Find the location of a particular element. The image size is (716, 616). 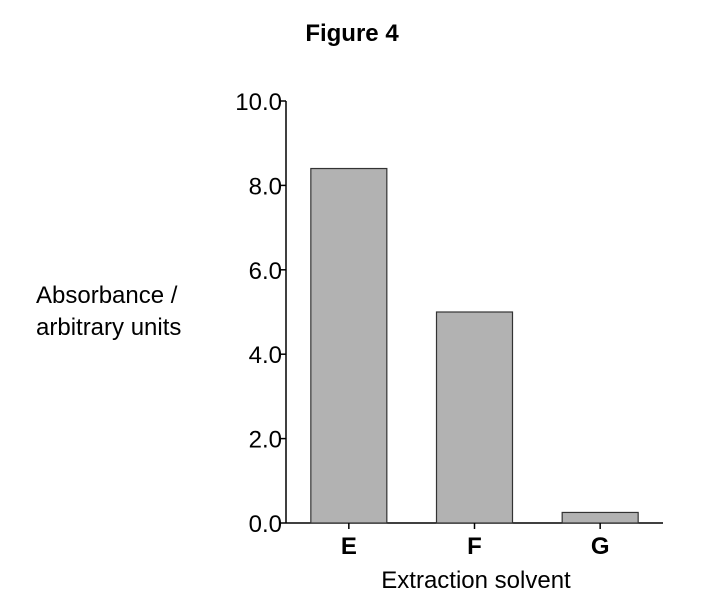

bar-G is located at coordinates (600, 517).